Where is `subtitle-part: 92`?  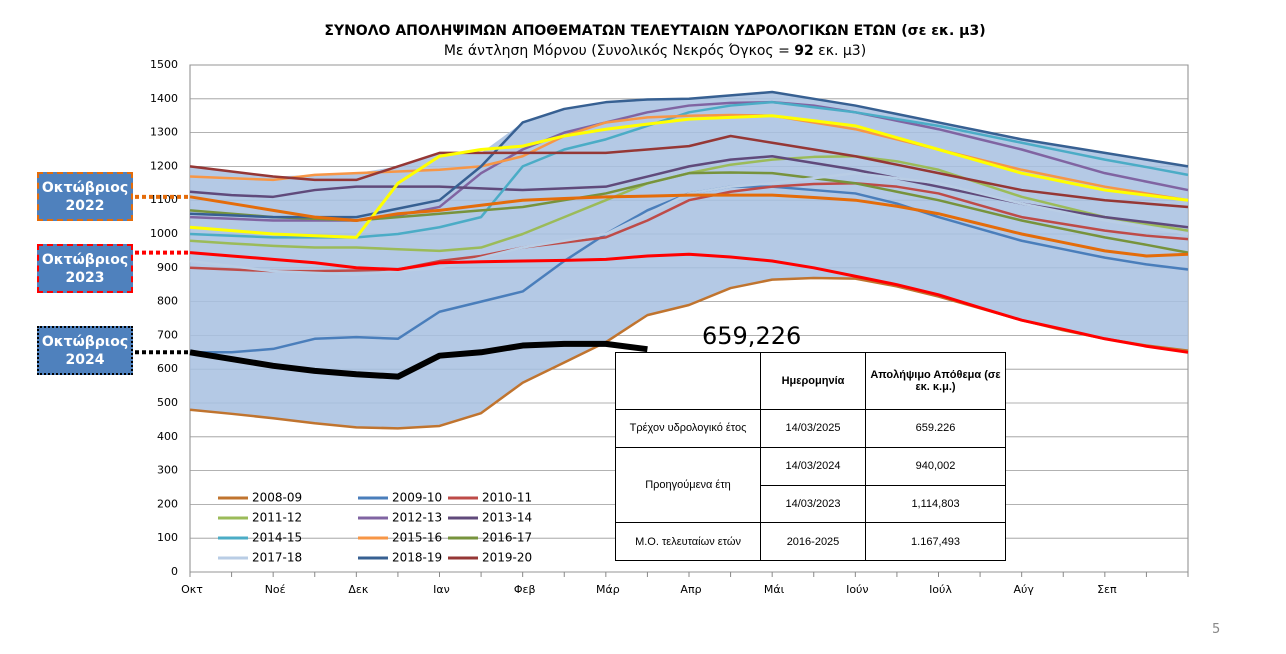
subtitle-part: 92 is located at coordinates (803, 51).